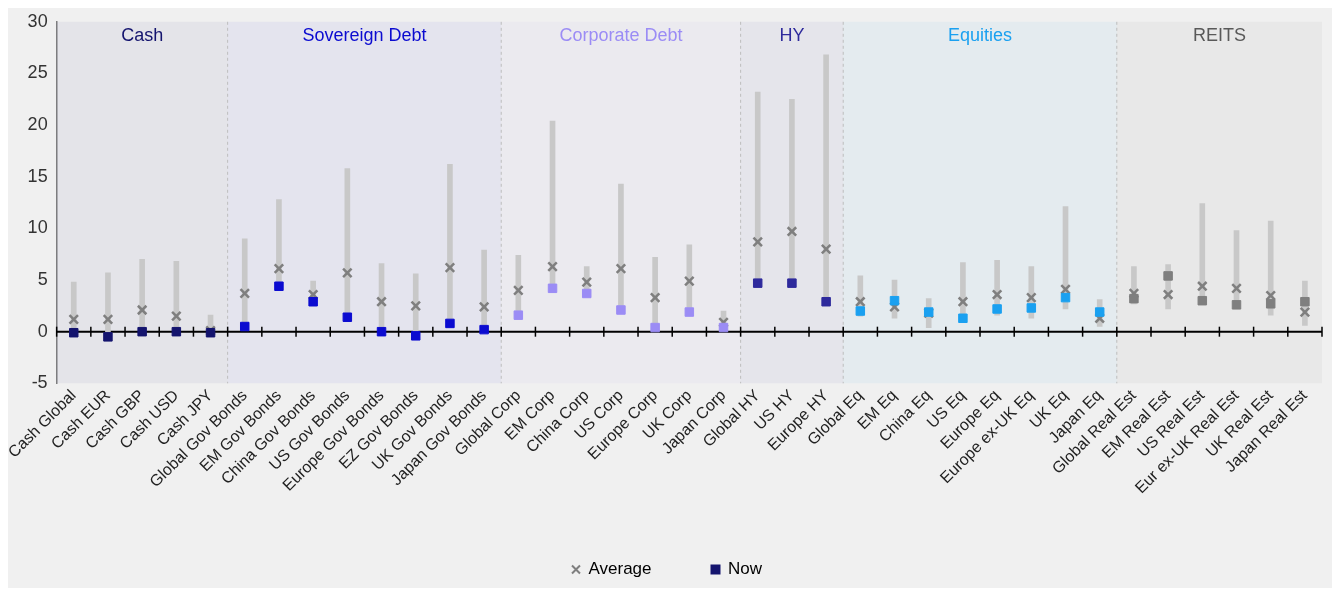 The width and height of the screenshot is (1340, 596). I want to click on y-tick-label: 30, so click(37, 20).